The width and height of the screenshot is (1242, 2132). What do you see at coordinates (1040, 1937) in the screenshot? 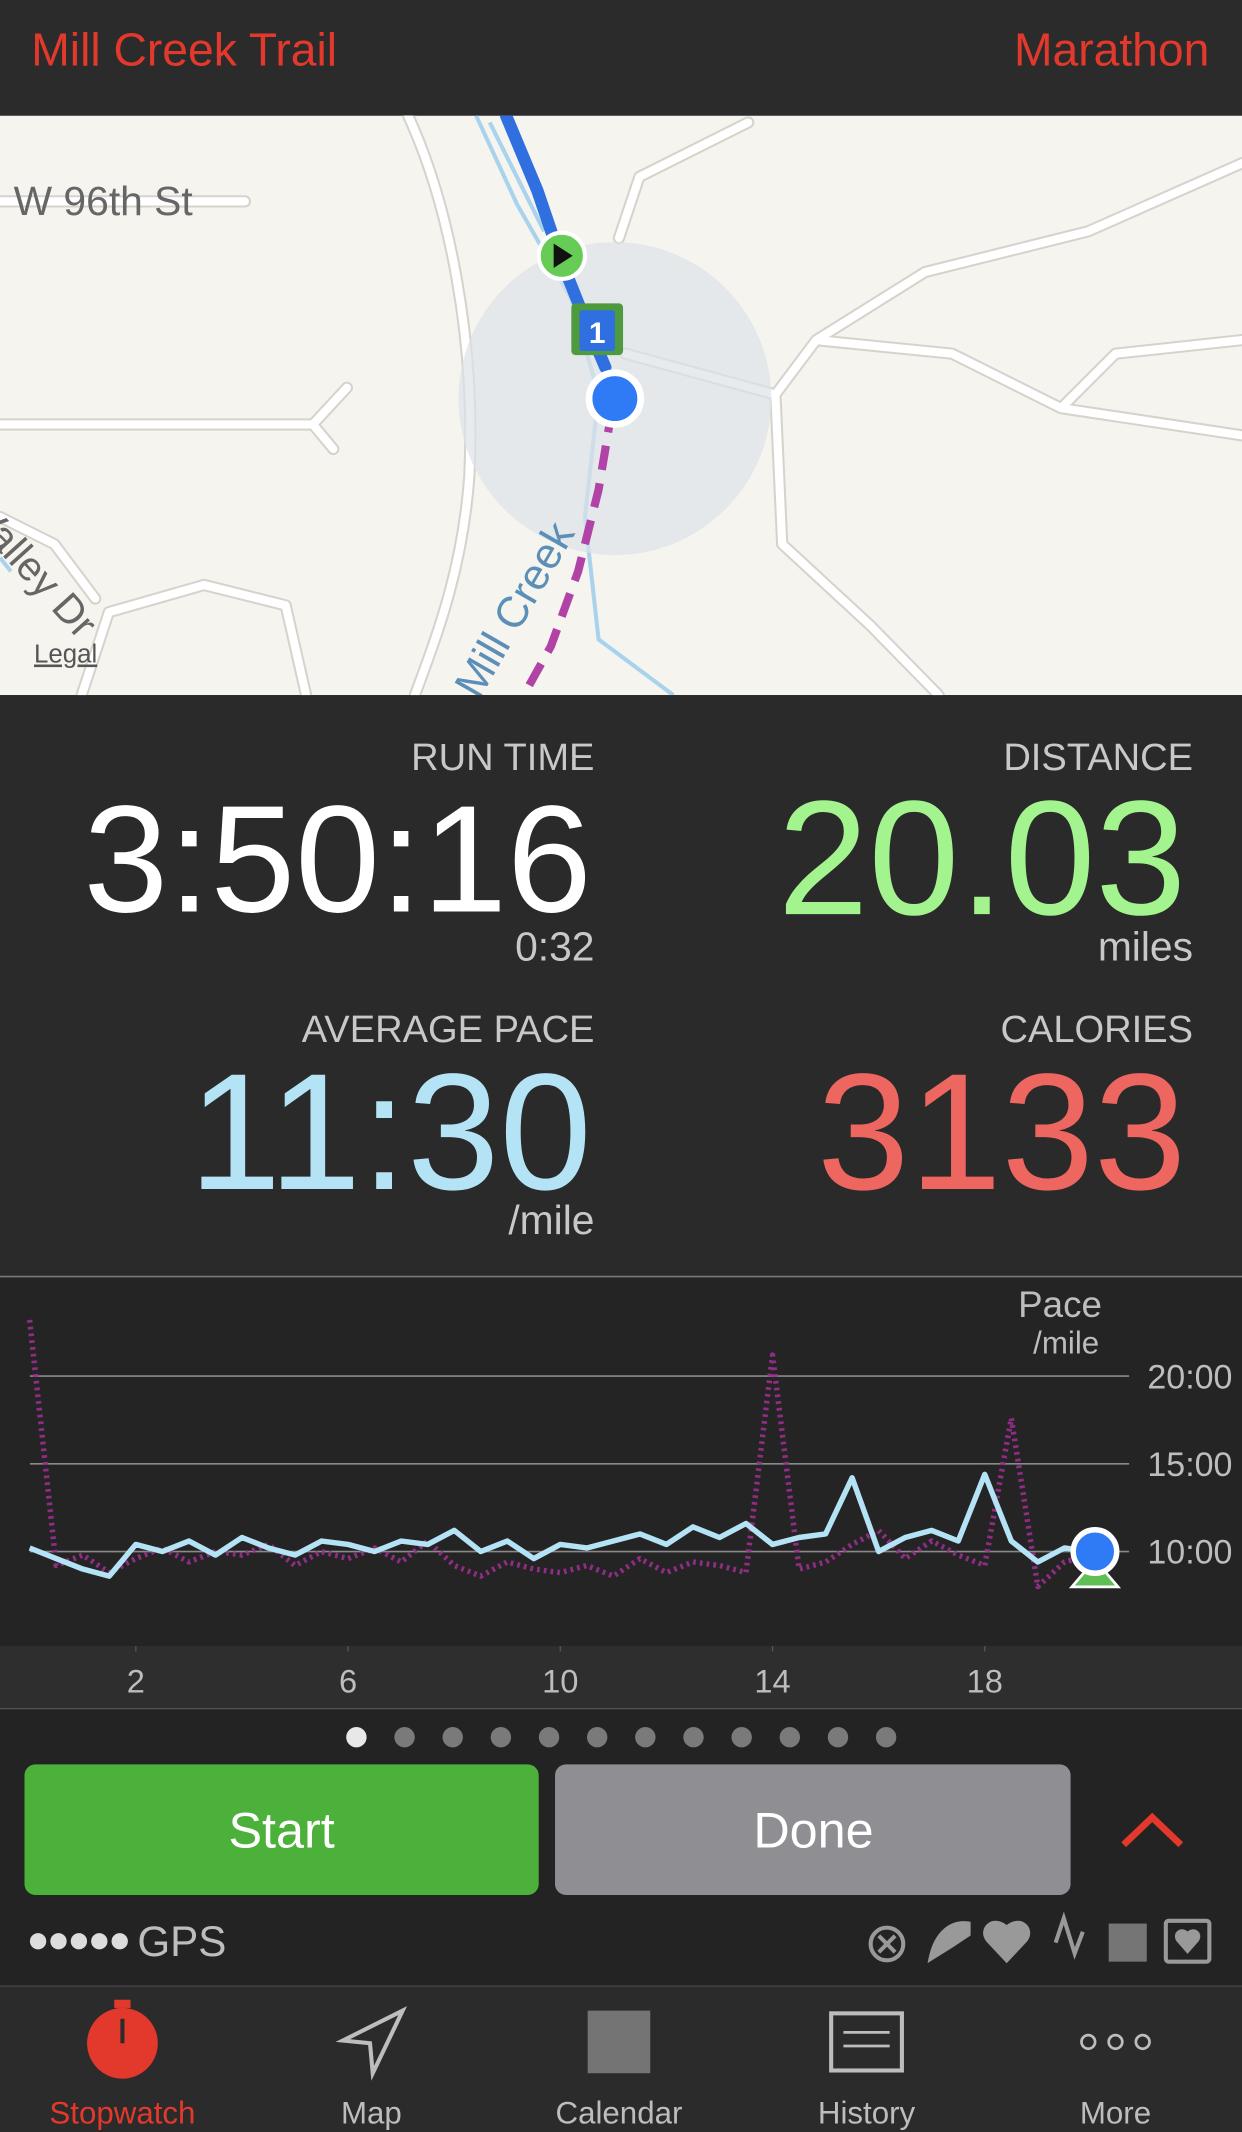
I see `sensor-icons` at bounding box center [1040, 1937].